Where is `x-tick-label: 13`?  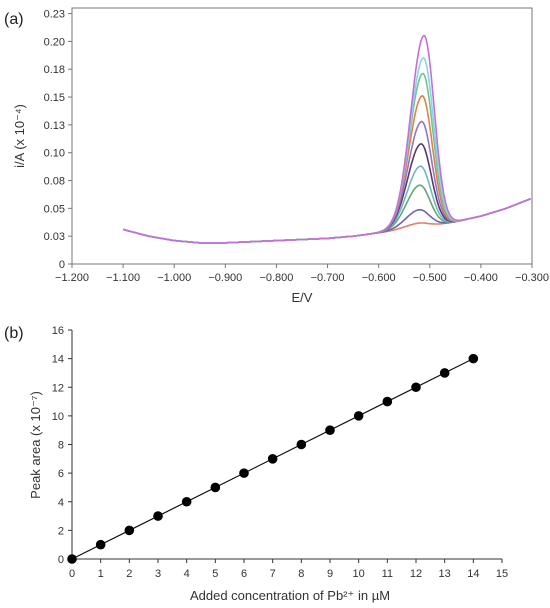 x-tick-label: 13 is located at coordinates (445, 574).